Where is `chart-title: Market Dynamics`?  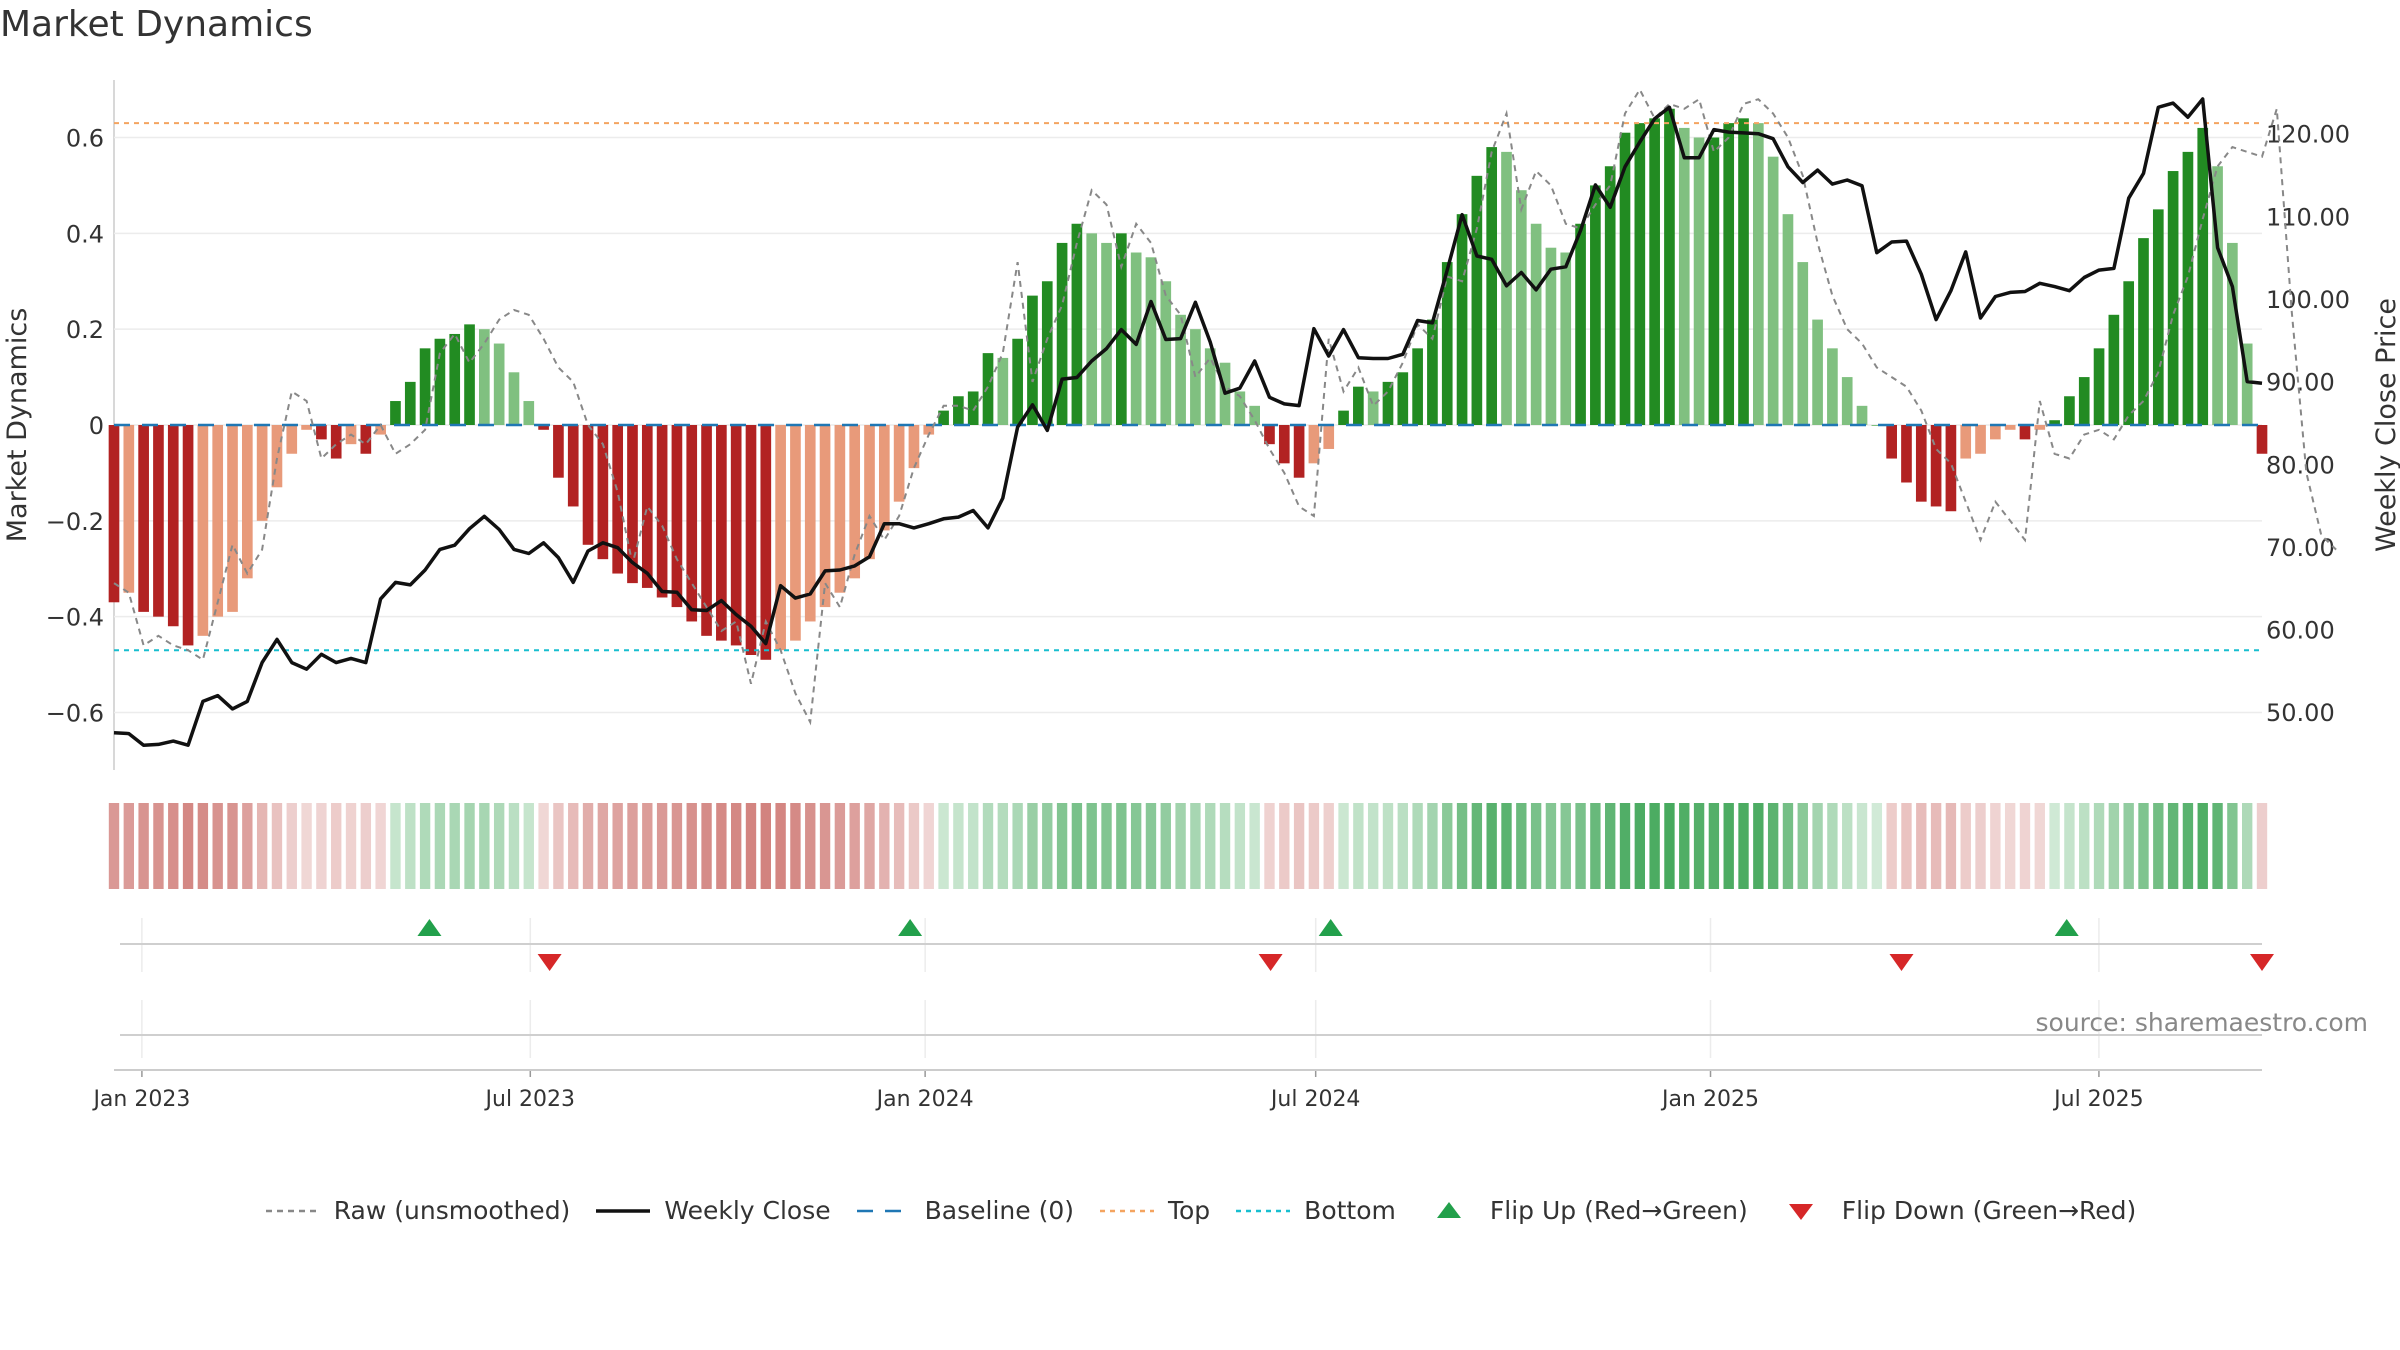 chart-title: Market Dynamics is located at coordinates (156, 24).